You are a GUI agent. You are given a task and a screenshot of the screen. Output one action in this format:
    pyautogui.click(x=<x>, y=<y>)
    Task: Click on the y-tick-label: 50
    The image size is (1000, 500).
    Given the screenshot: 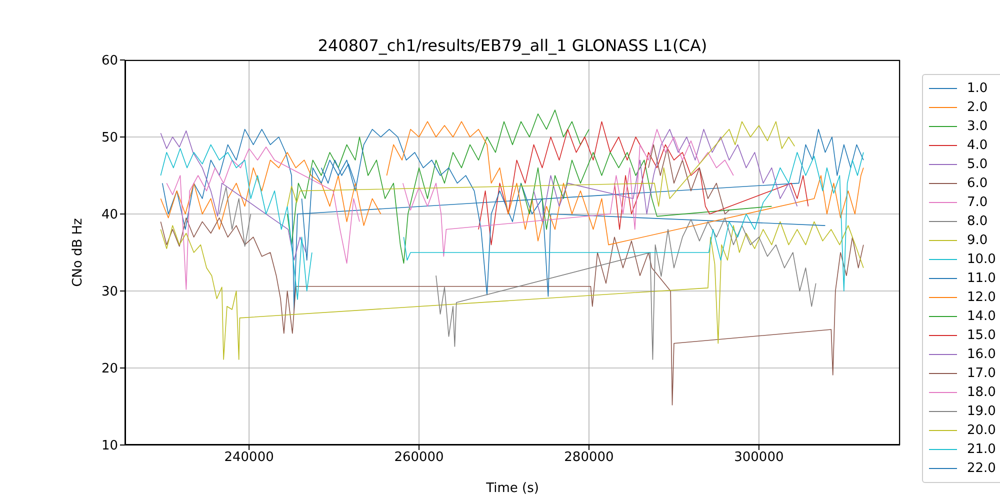 What is the action you would take?
    pyautogui.click(x=109, y=138)
    